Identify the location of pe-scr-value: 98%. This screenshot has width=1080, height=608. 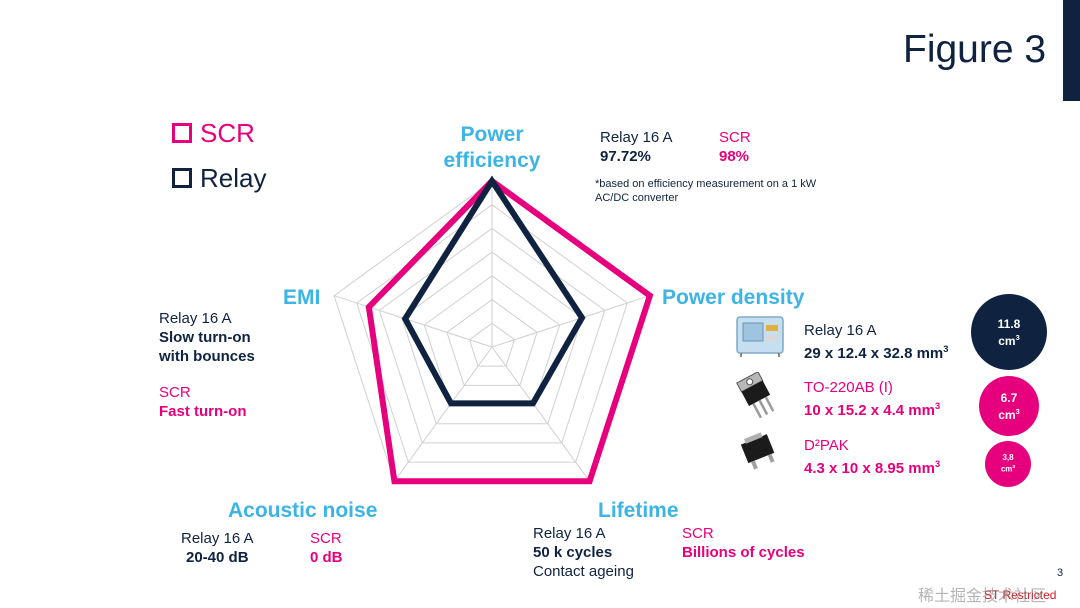
(734, 156).